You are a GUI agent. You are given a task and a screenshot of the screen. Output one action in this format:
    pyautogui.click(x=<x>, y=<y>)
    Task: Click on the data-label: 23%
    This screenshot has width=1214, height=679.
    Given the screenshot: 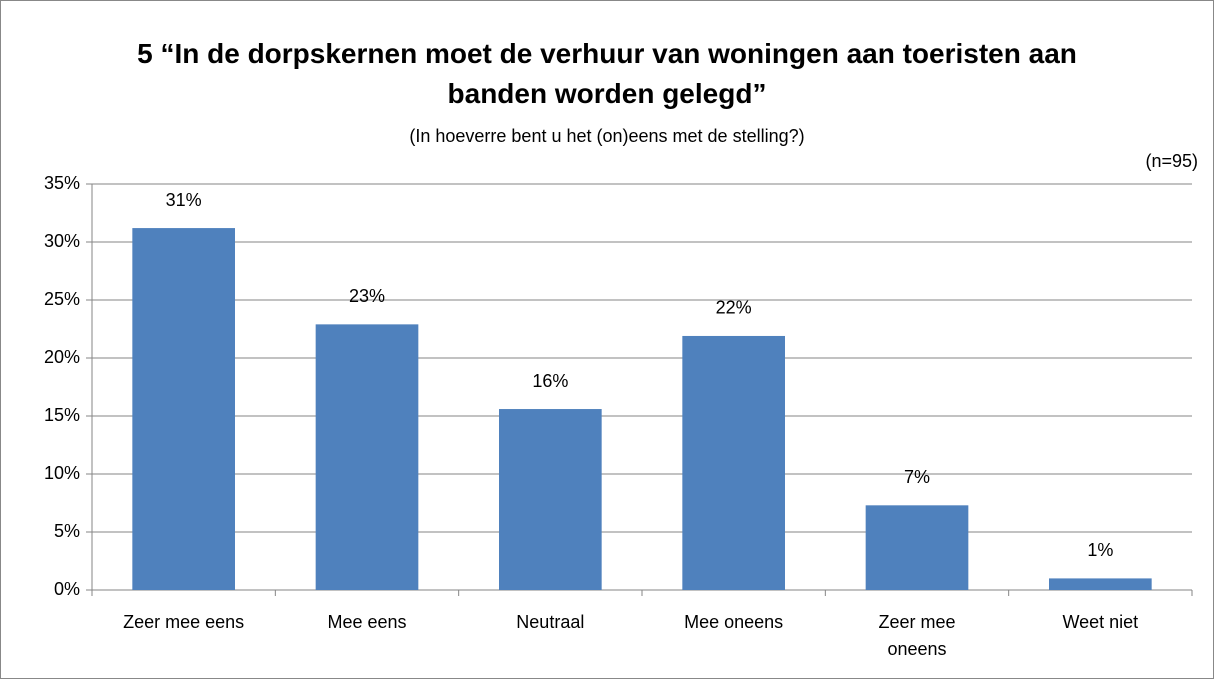 What is the action you would take?
    pyautogui.click(x=367, y=296)
    